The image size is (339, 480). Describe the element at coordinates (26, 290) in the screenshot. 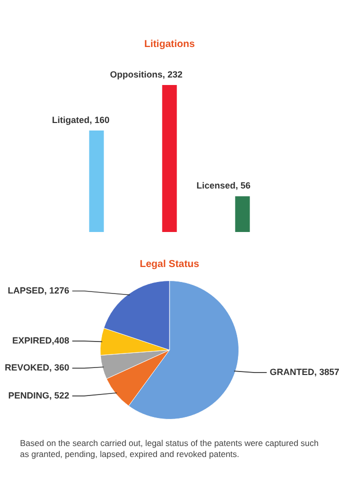

I see `slice-label: LAPSED` at that location.